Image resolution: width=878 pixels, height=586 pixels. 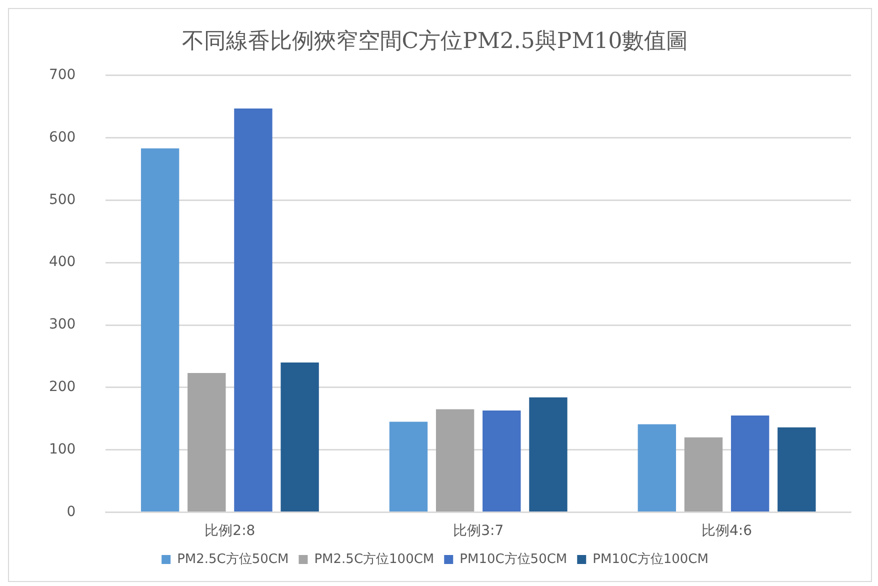 I want to click on y-tick-label: 600, so click(x=62, y=137).